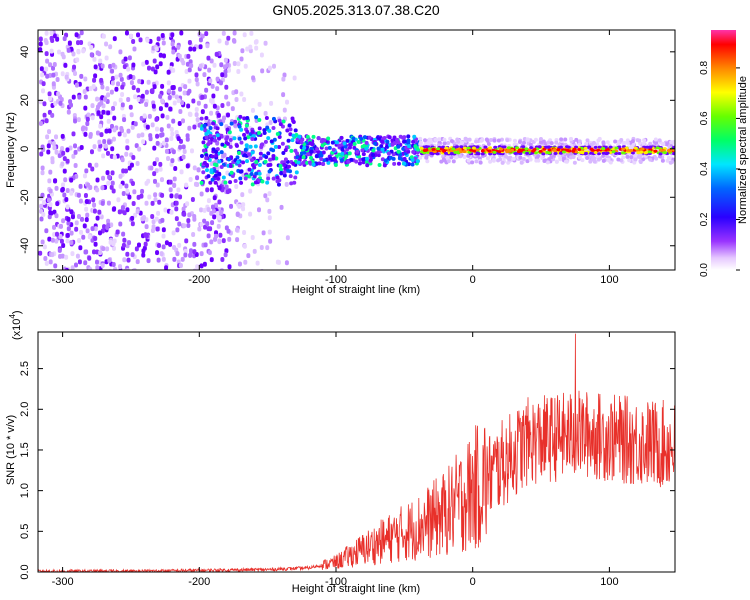  Describe the element at coordinates (25, 197) in the screenshot. I see `spectrogram-ytick-label: -20` at that location.